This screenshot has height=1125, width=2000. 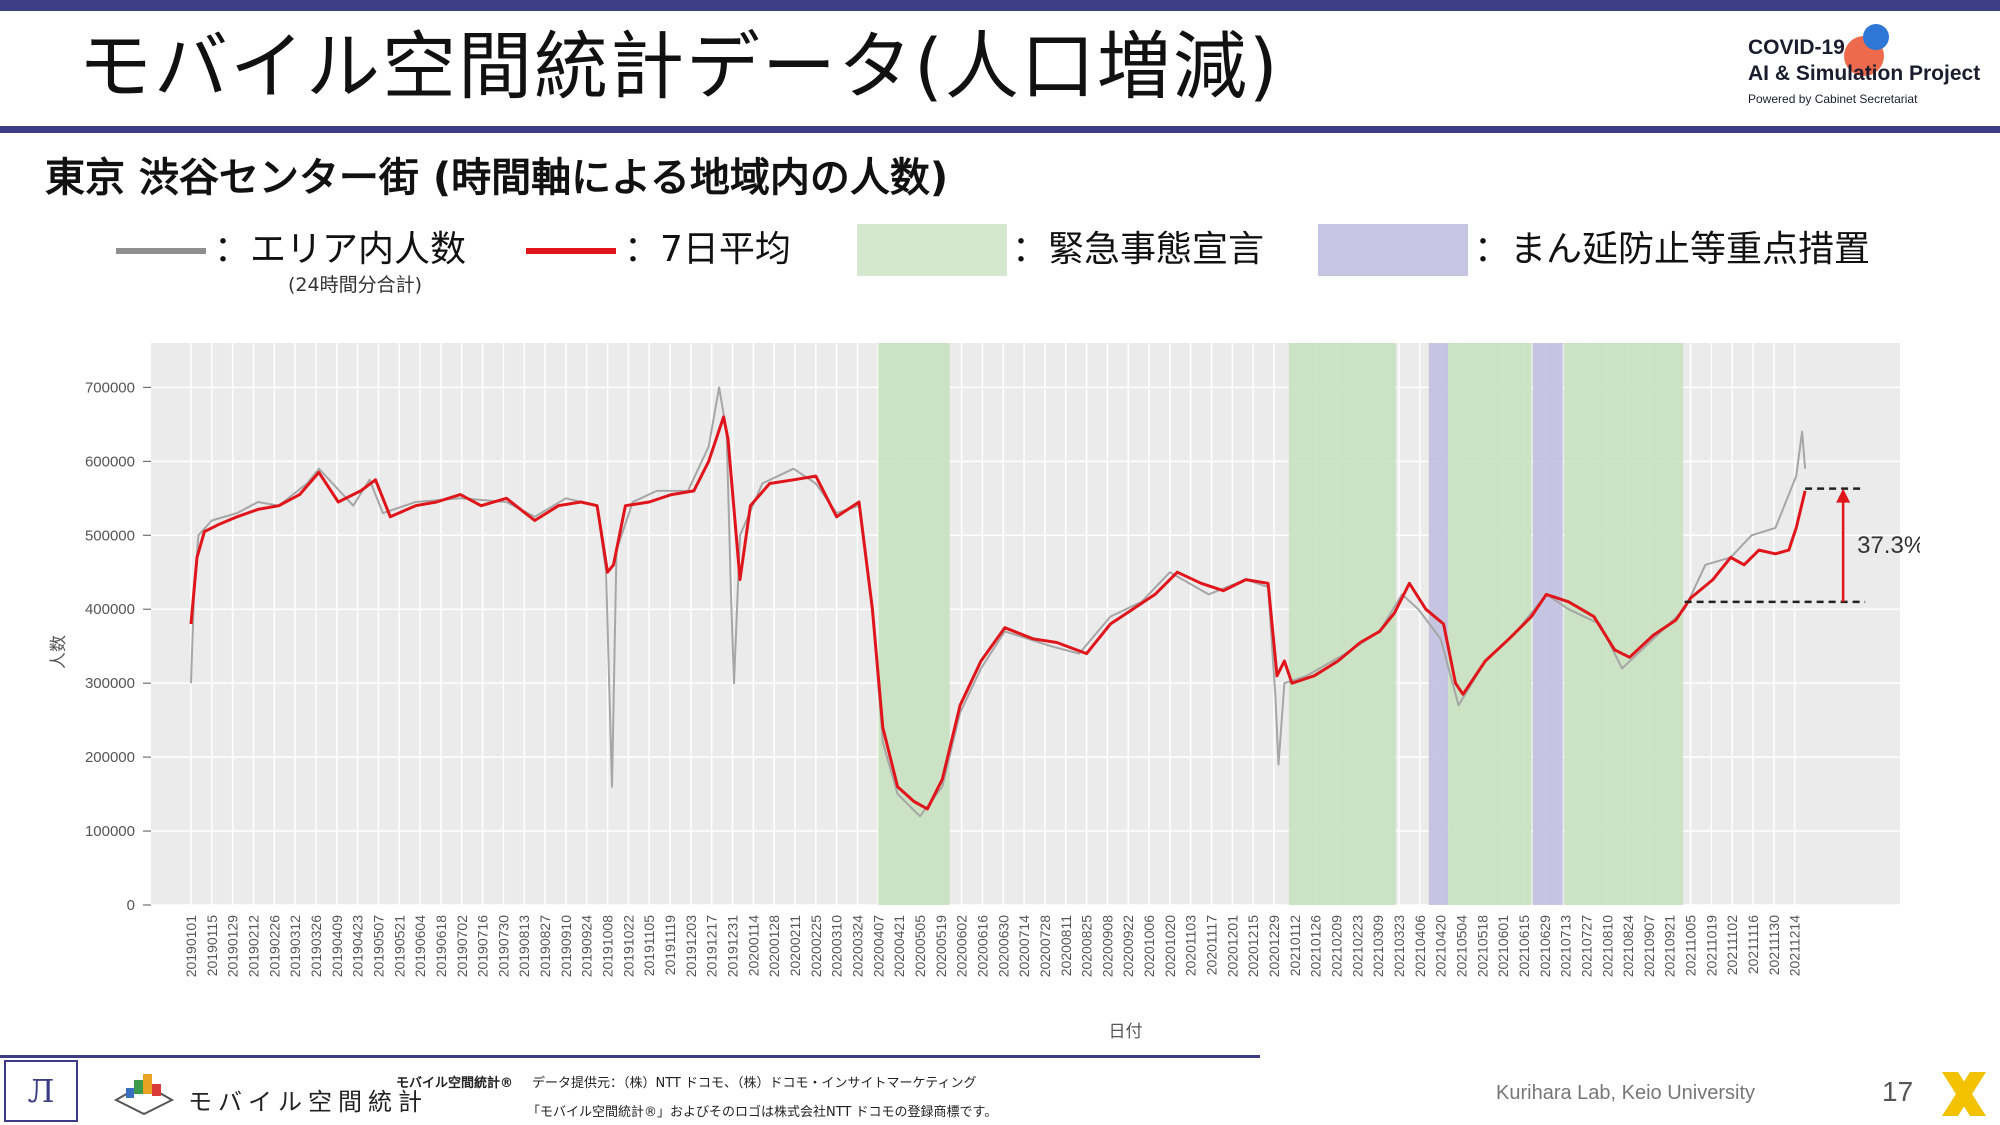 What do you see at coordinates (191, 946) in the screenshot?
I see `x-tick-label: 20190101` at bounding box center [191, 946].